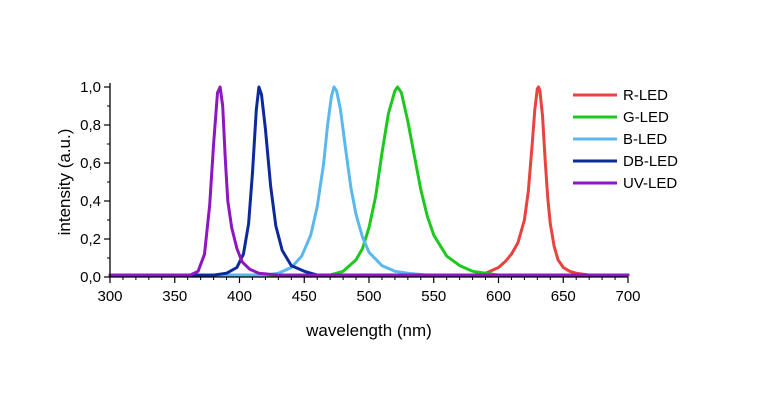 The height and width of the screenshot is (404, 768). I want to click on x-tick-label: 700, so click(627, 296).